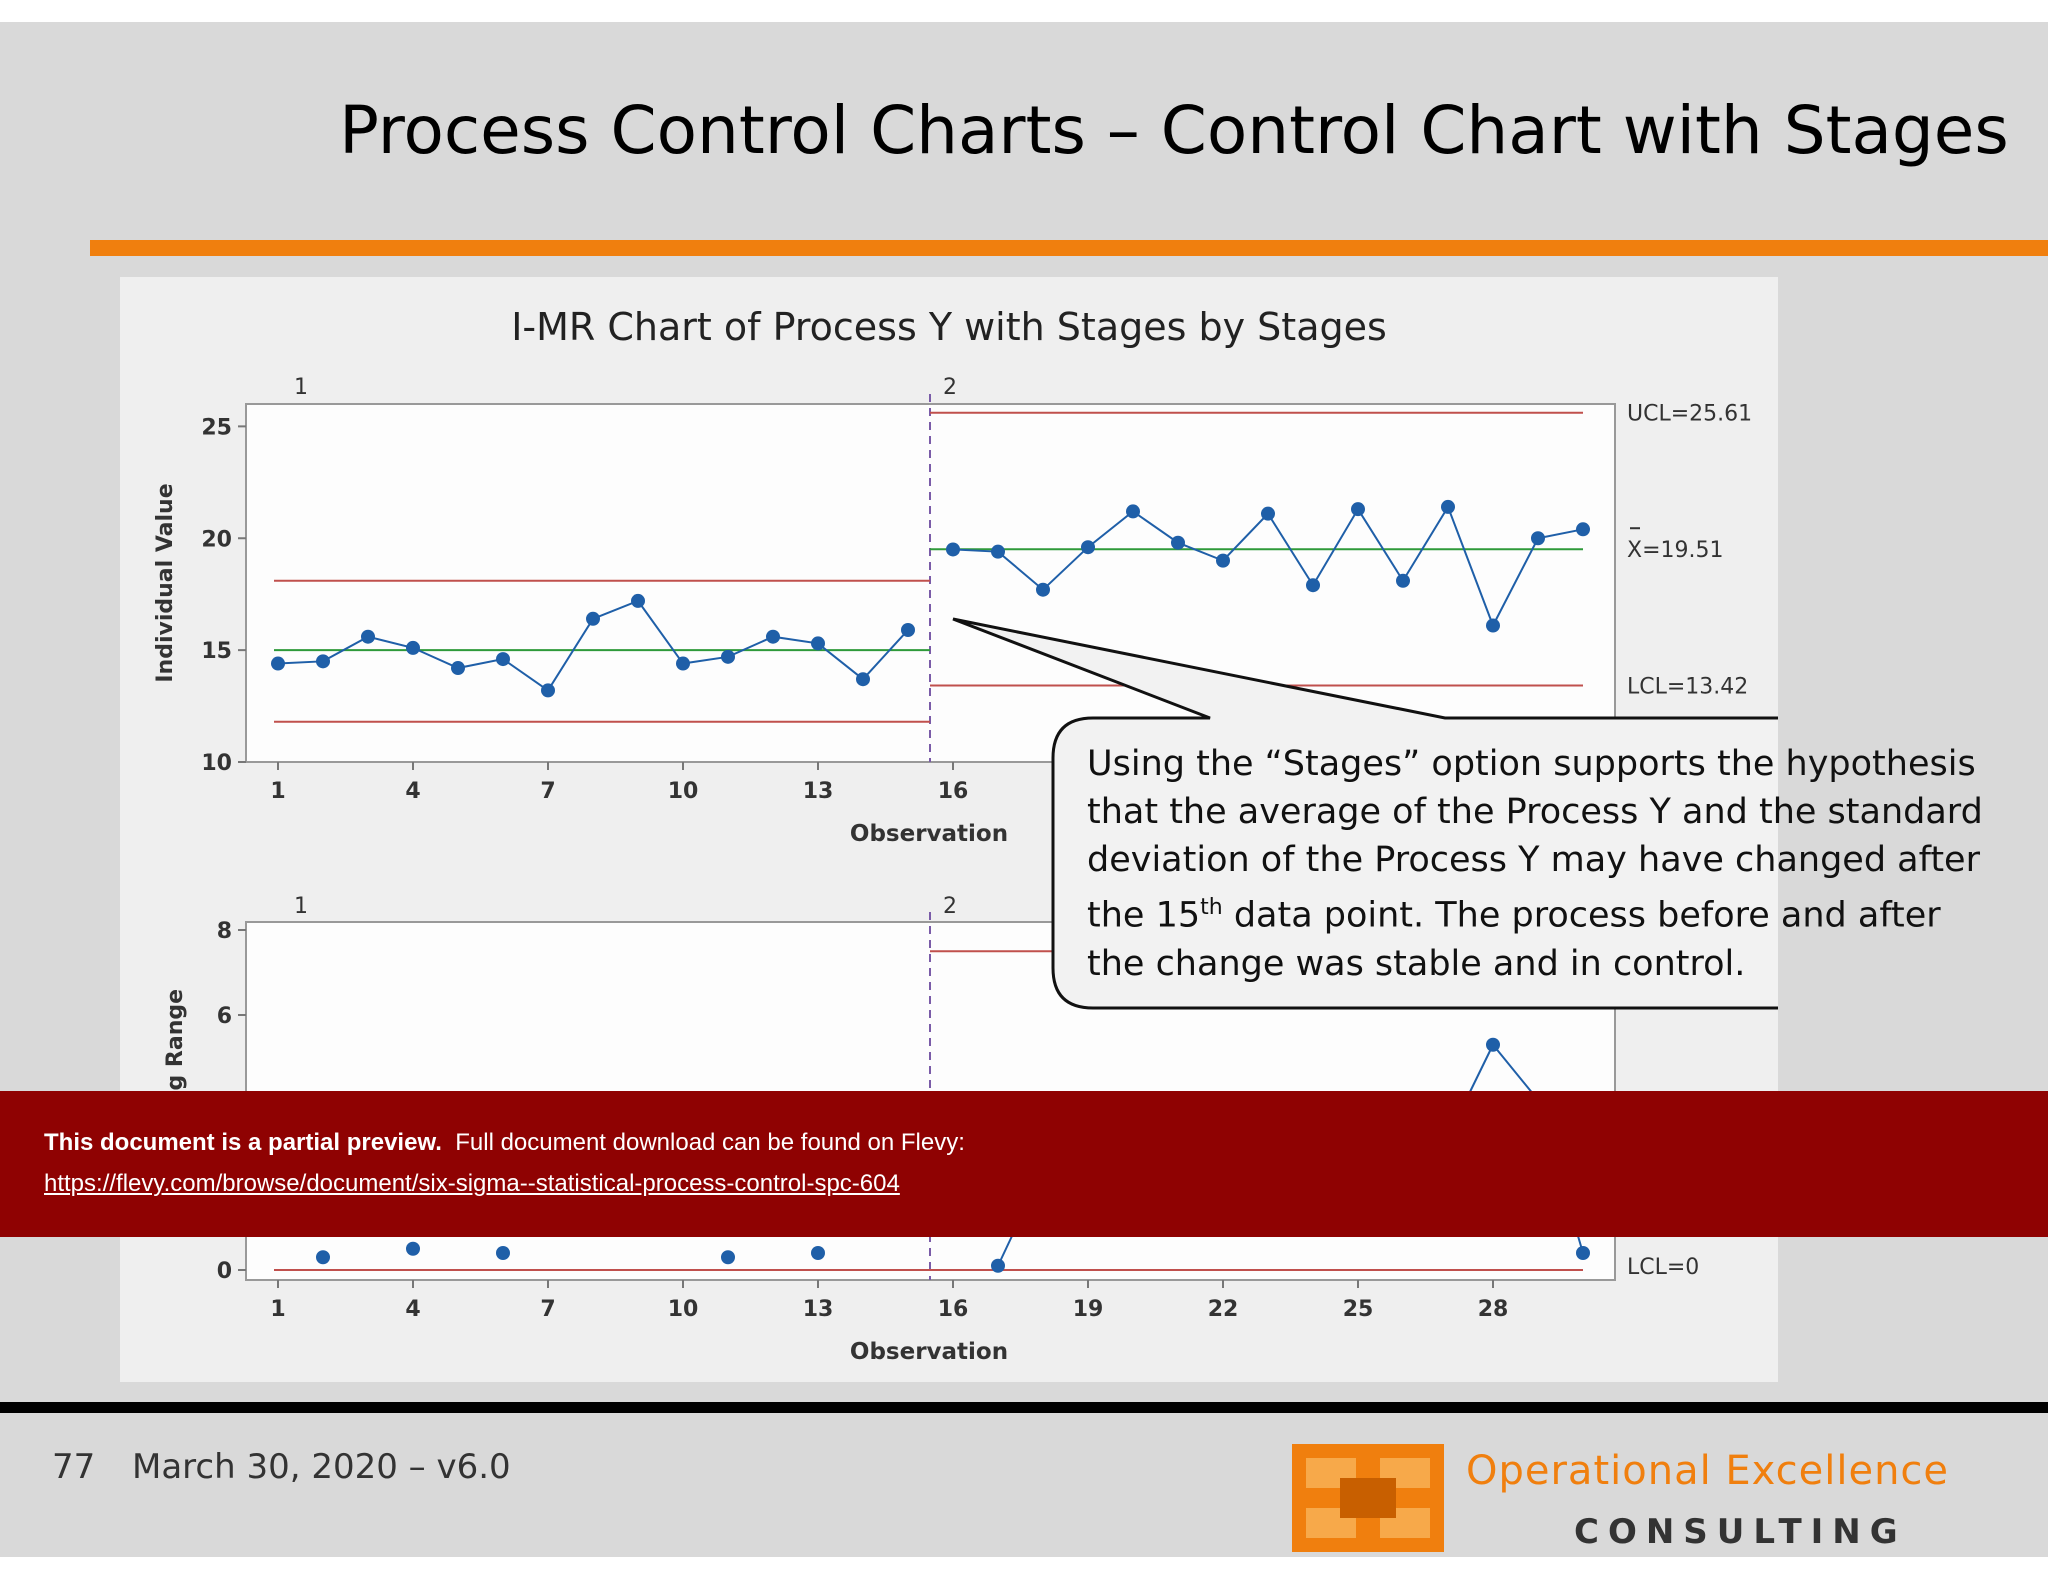 The width and height of the screenshot is (2048, 1582). I want to click on center-label: X=19.51, so click(1675, 550).